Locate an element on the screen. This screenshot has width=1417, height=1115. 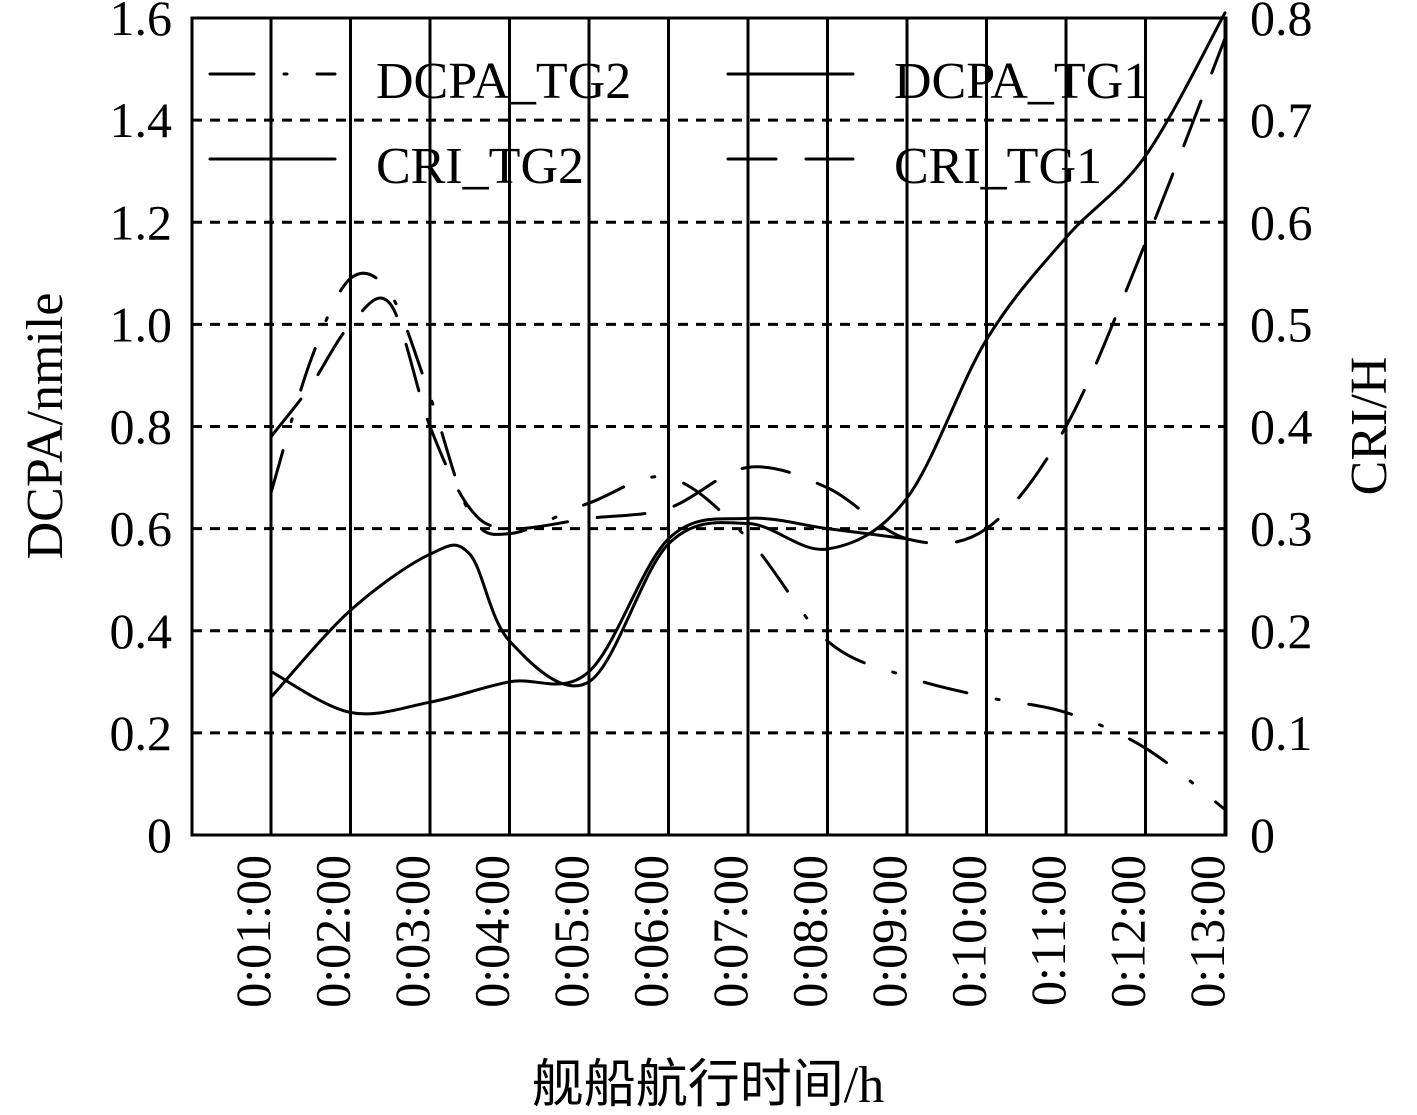
x-tick-label: 0:05:00 is located at coordinates (571, 931).